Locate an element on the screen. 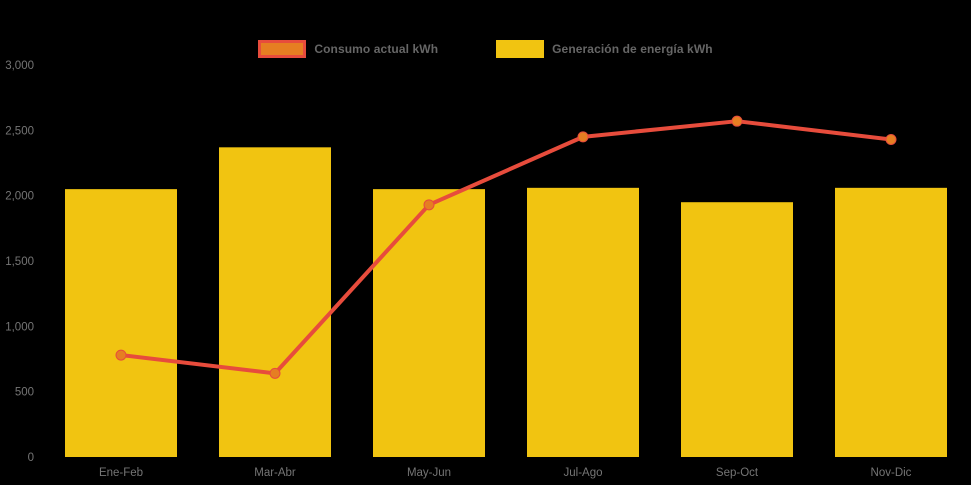 The image size is (971, 485). bar-ene-feb is located at coordinates (121, 323).